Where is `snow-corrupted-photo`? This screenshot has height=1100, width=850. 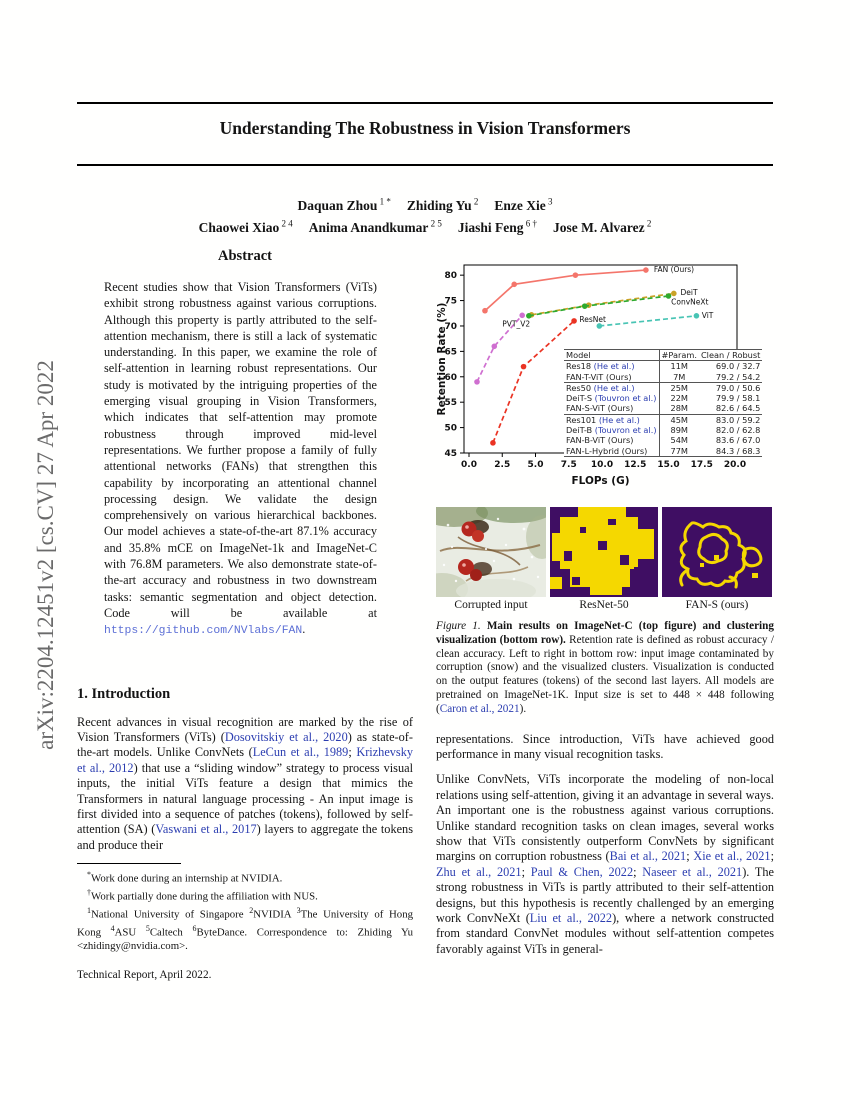 snow-corrupted-photo is located at coordinates (491, 552).